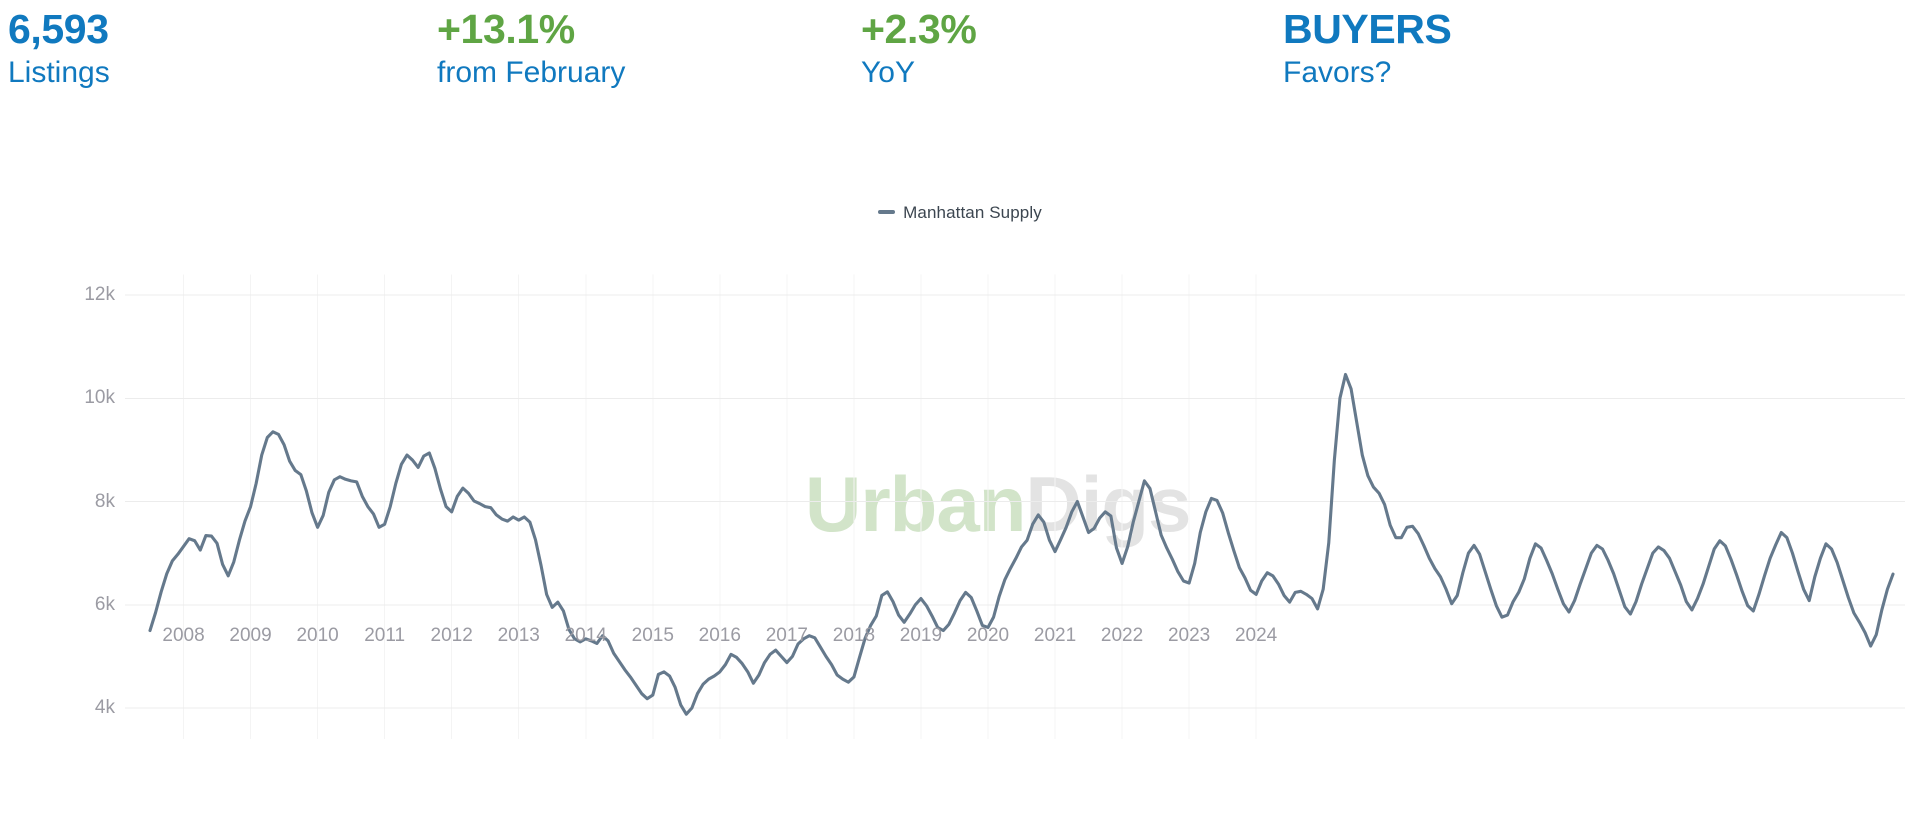 The image size is (1920, 815). What do you see at coordinates (506, 29) in the screenshot?
I see `kpi-value-month-change: +13.1%` at bounding box center [506, 29].